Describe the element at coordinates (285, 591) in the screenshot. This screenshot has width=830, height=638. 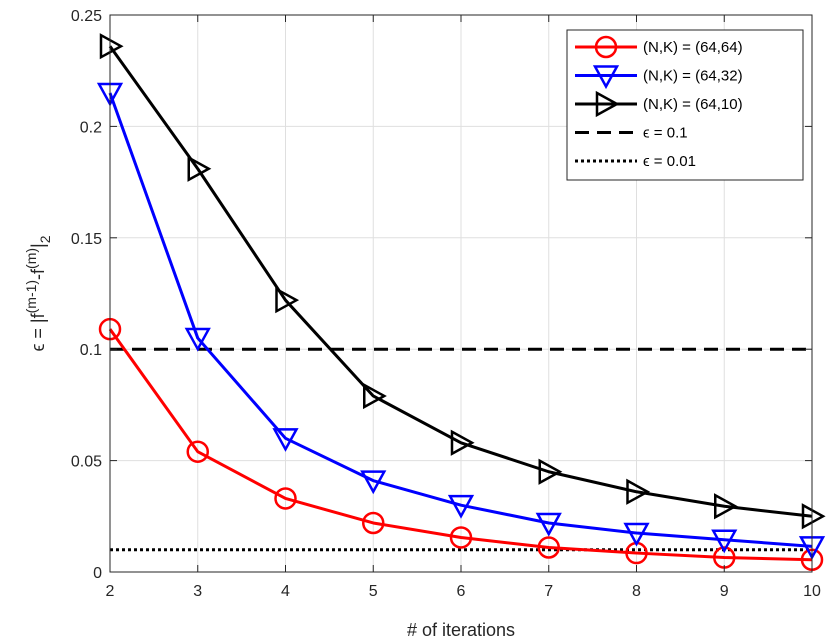
I see `x-tick-label: 4` at that location.